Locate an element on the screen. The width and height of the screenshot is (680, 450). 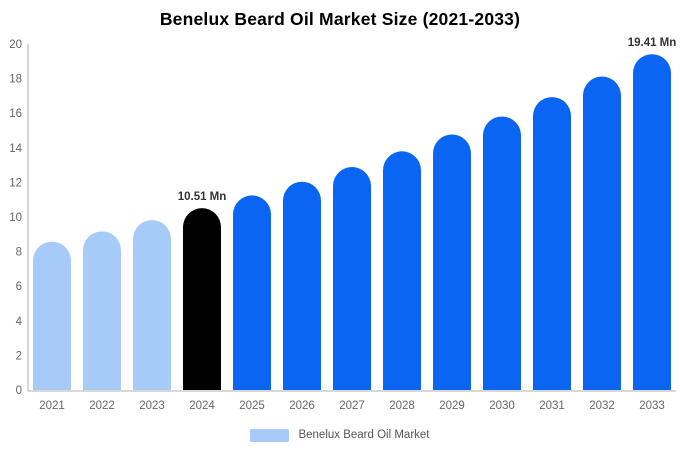
chart-legend: Benelux Beard Oil Market is located at coordinates (340, 435).